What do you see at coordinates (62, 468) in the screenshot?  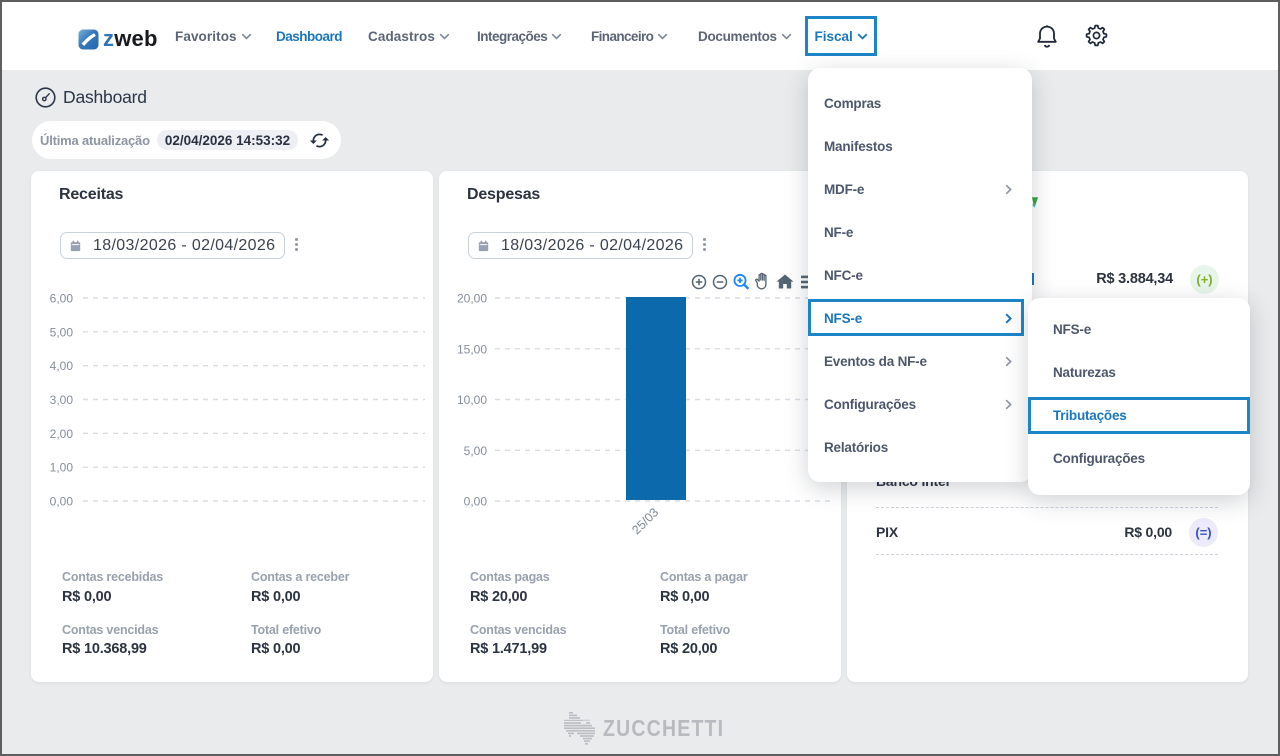 I see `svg-text: 1,00` at bounding box center [62, 468].